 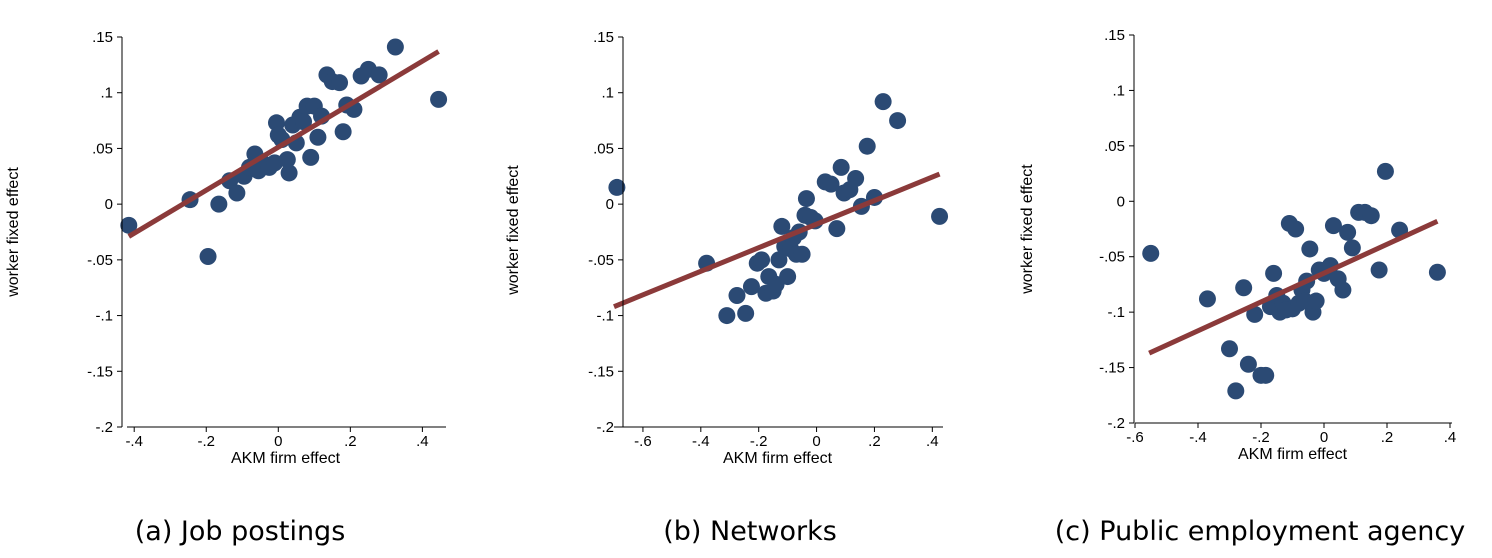 I want to click on panel-caption: (b) Networks, so click(x=750, y=531).